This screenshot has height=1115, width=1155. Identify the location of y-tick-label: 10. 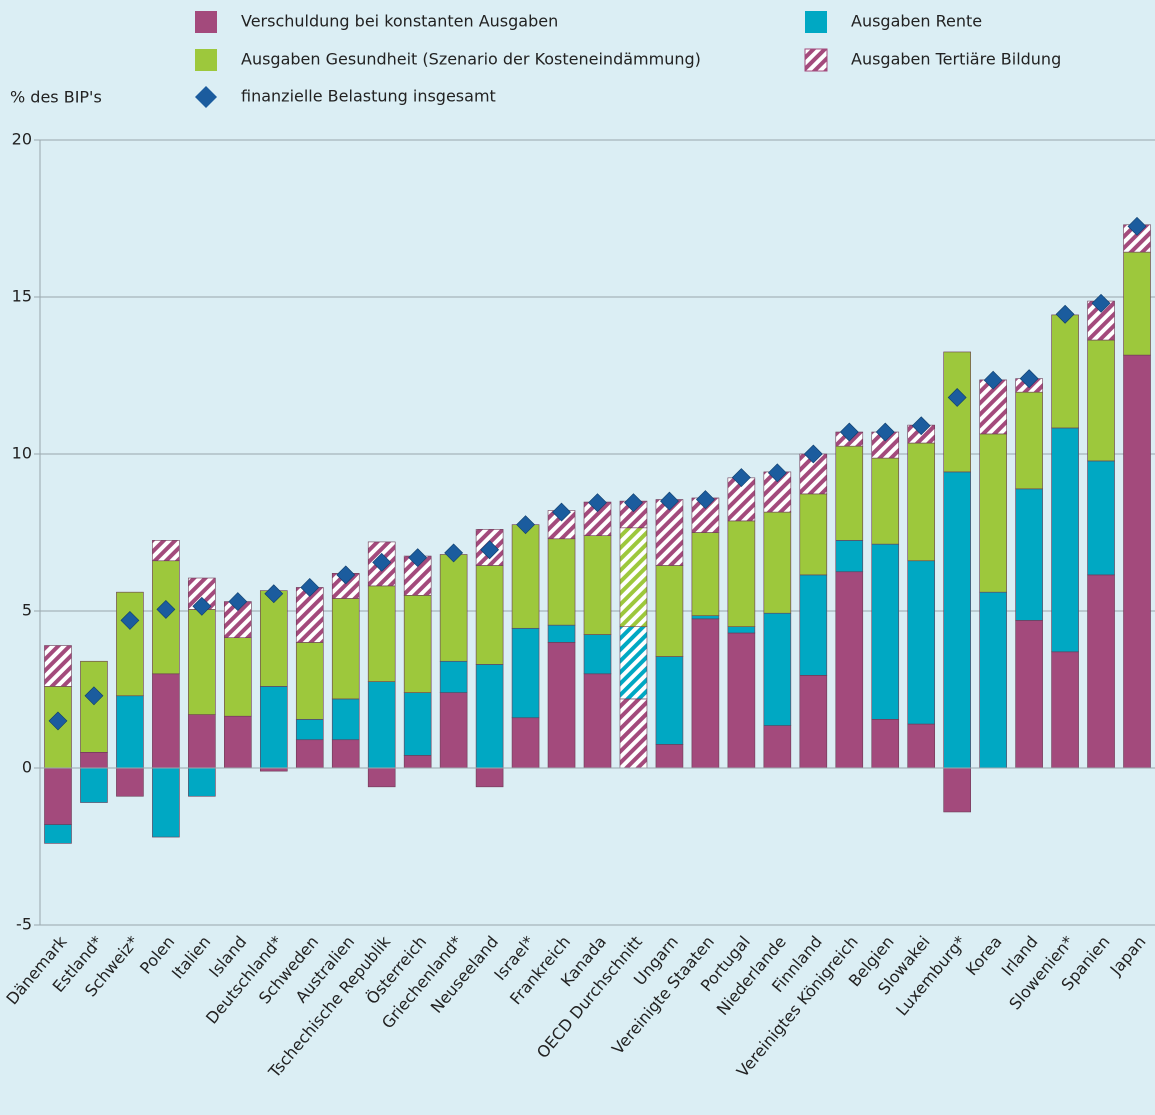
(22, 453).